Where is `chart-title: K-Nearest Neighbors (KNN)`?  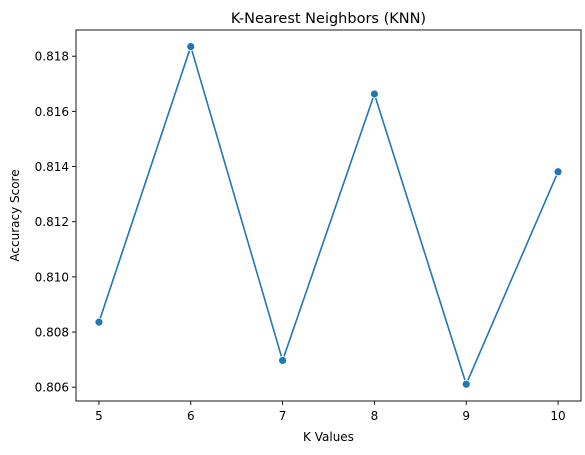
chart-title: K-Nearest Neighbors (KNN) is located at coordinates (328, 19).